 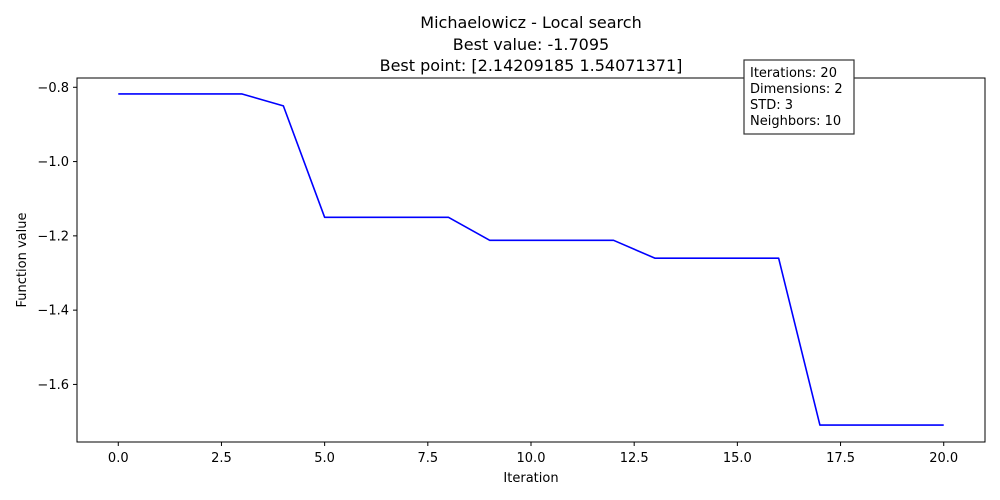 I want to click on x-tick-label: 0.0, so click(x=118, y=458).